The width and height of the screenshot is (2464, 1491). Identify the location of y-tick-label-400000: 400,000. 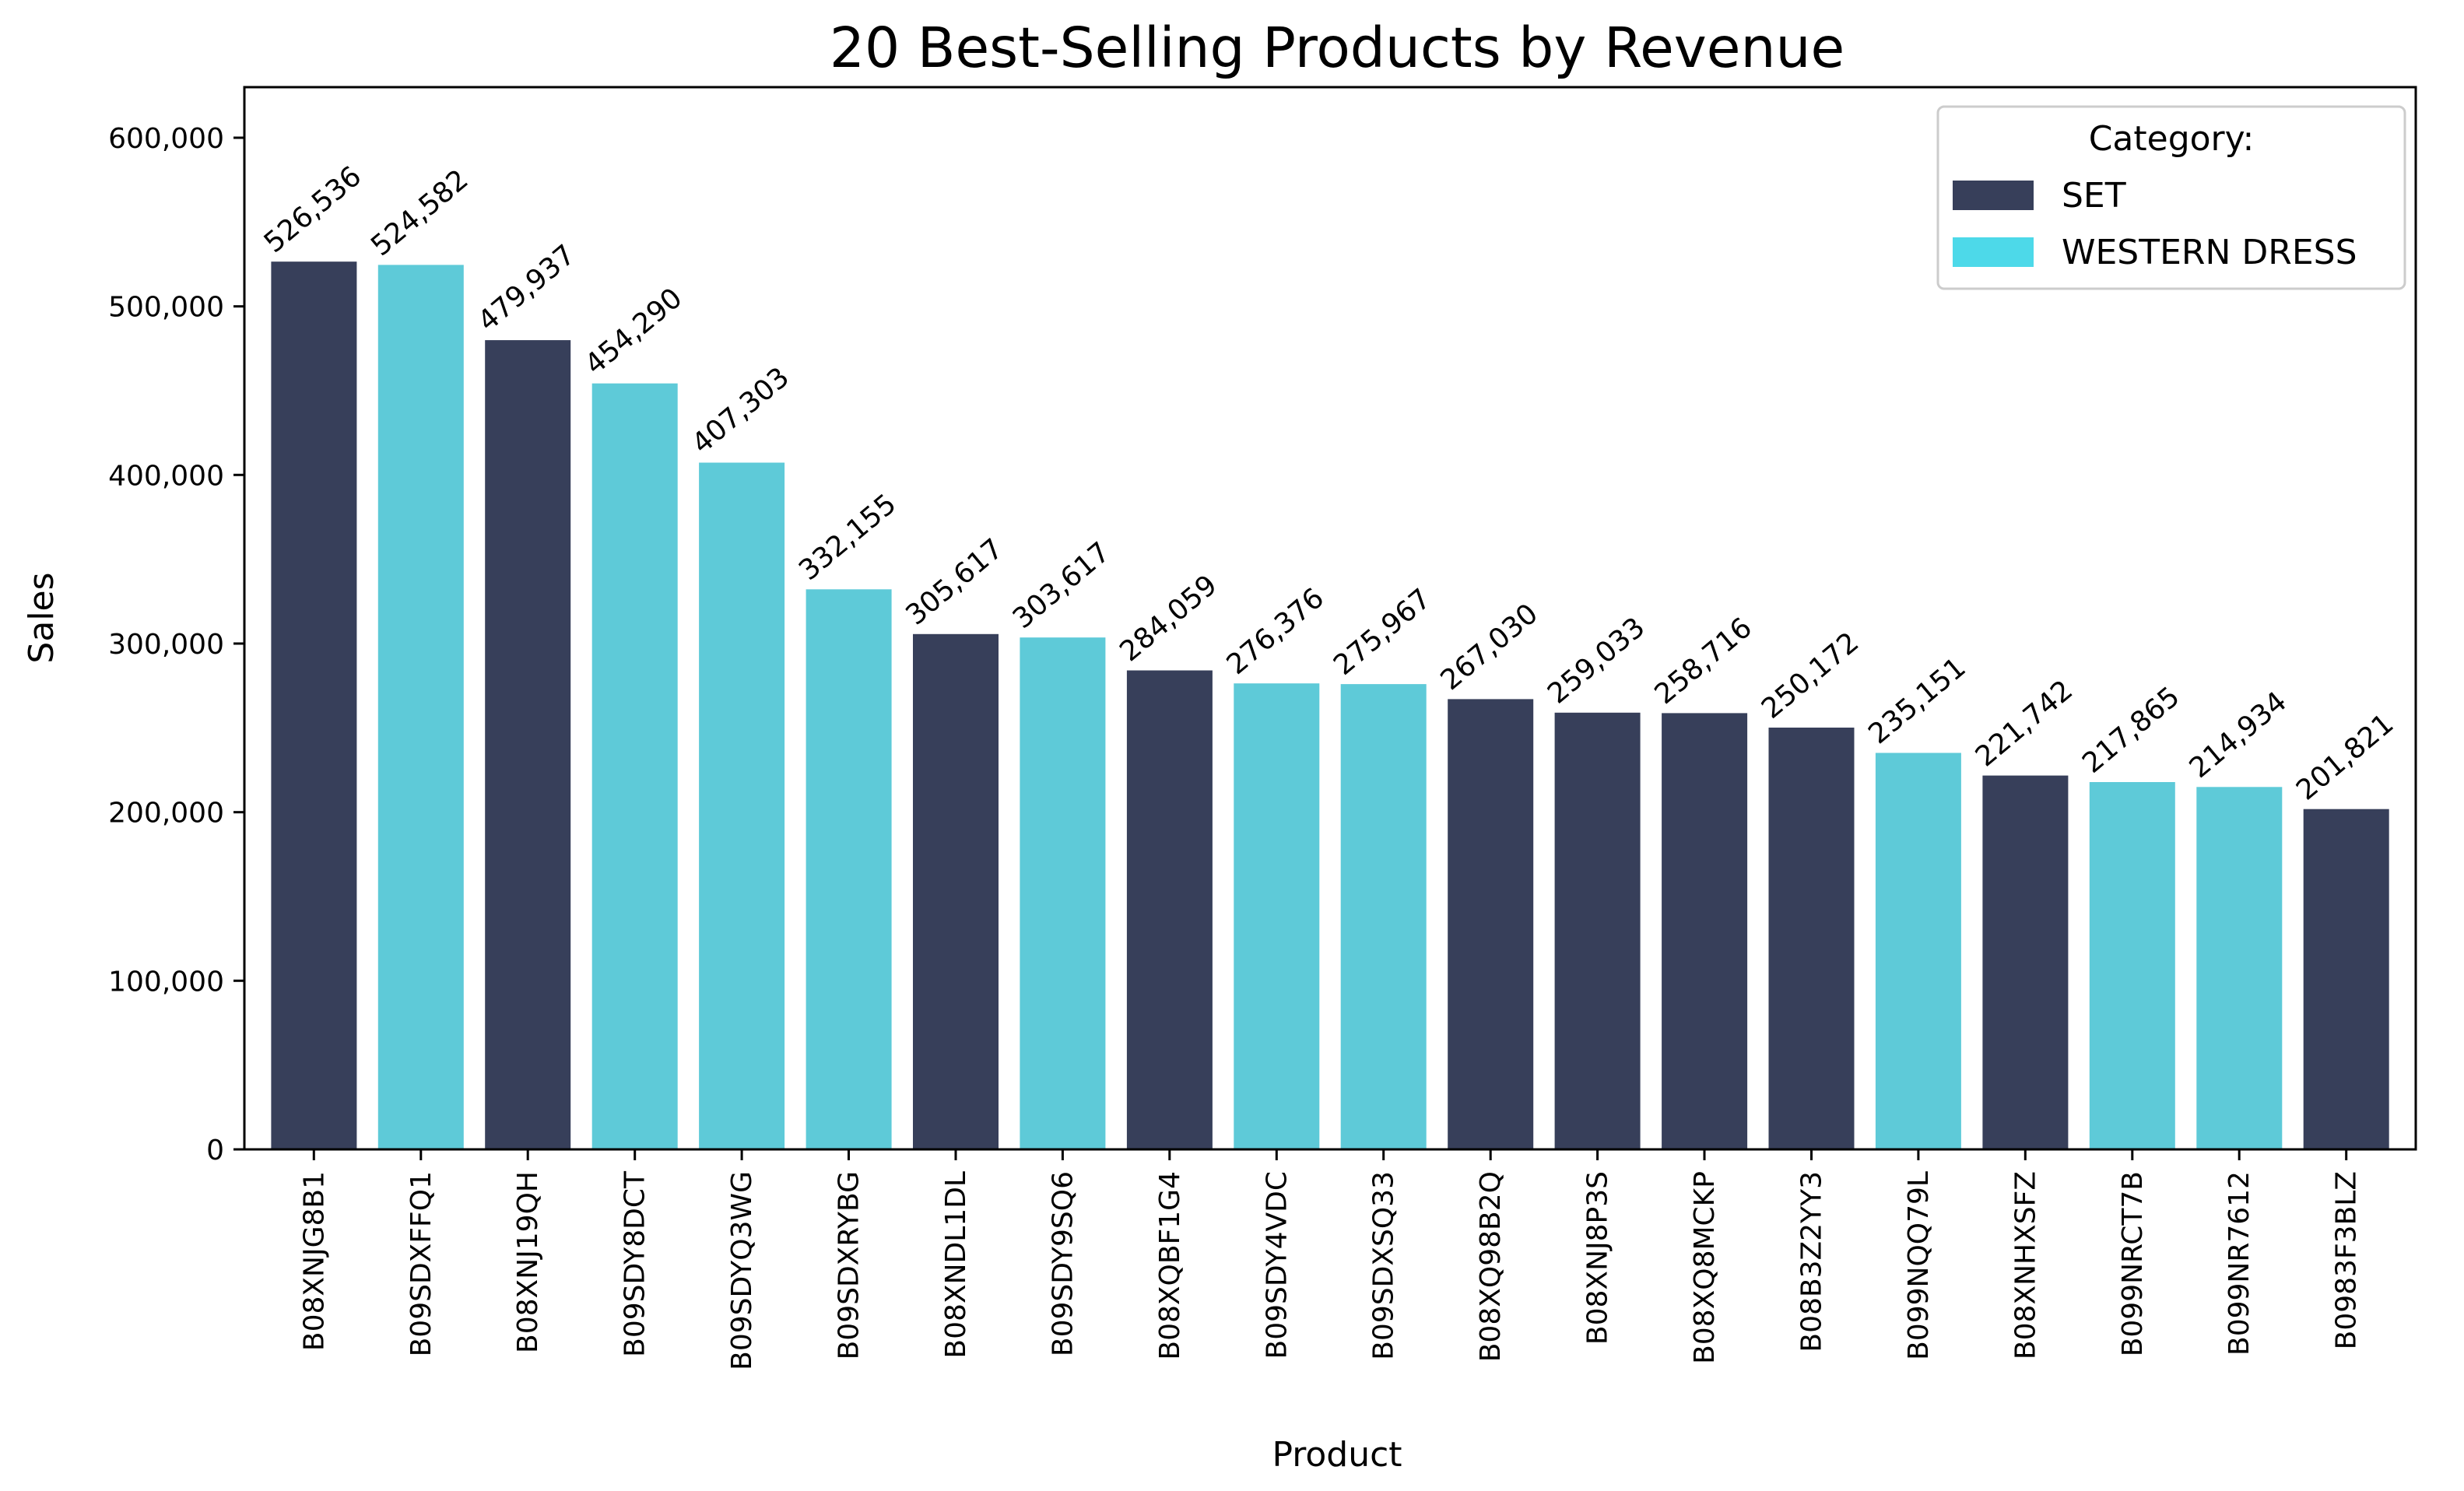
(166, 476).